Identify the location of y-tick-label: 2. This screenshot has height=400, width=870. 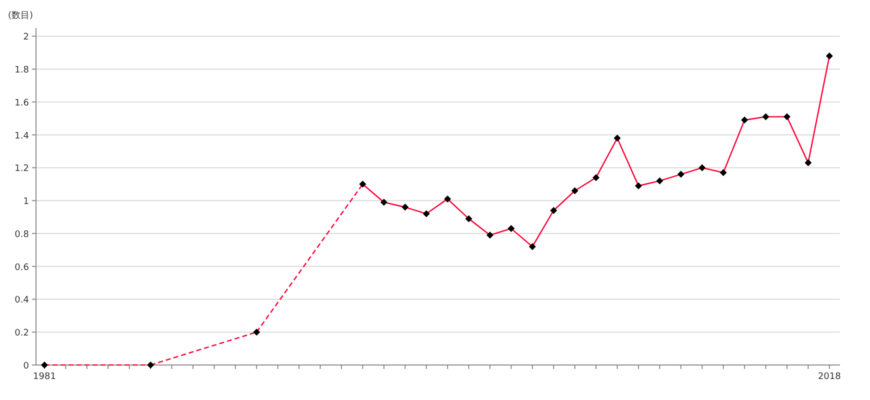
(26, 37).